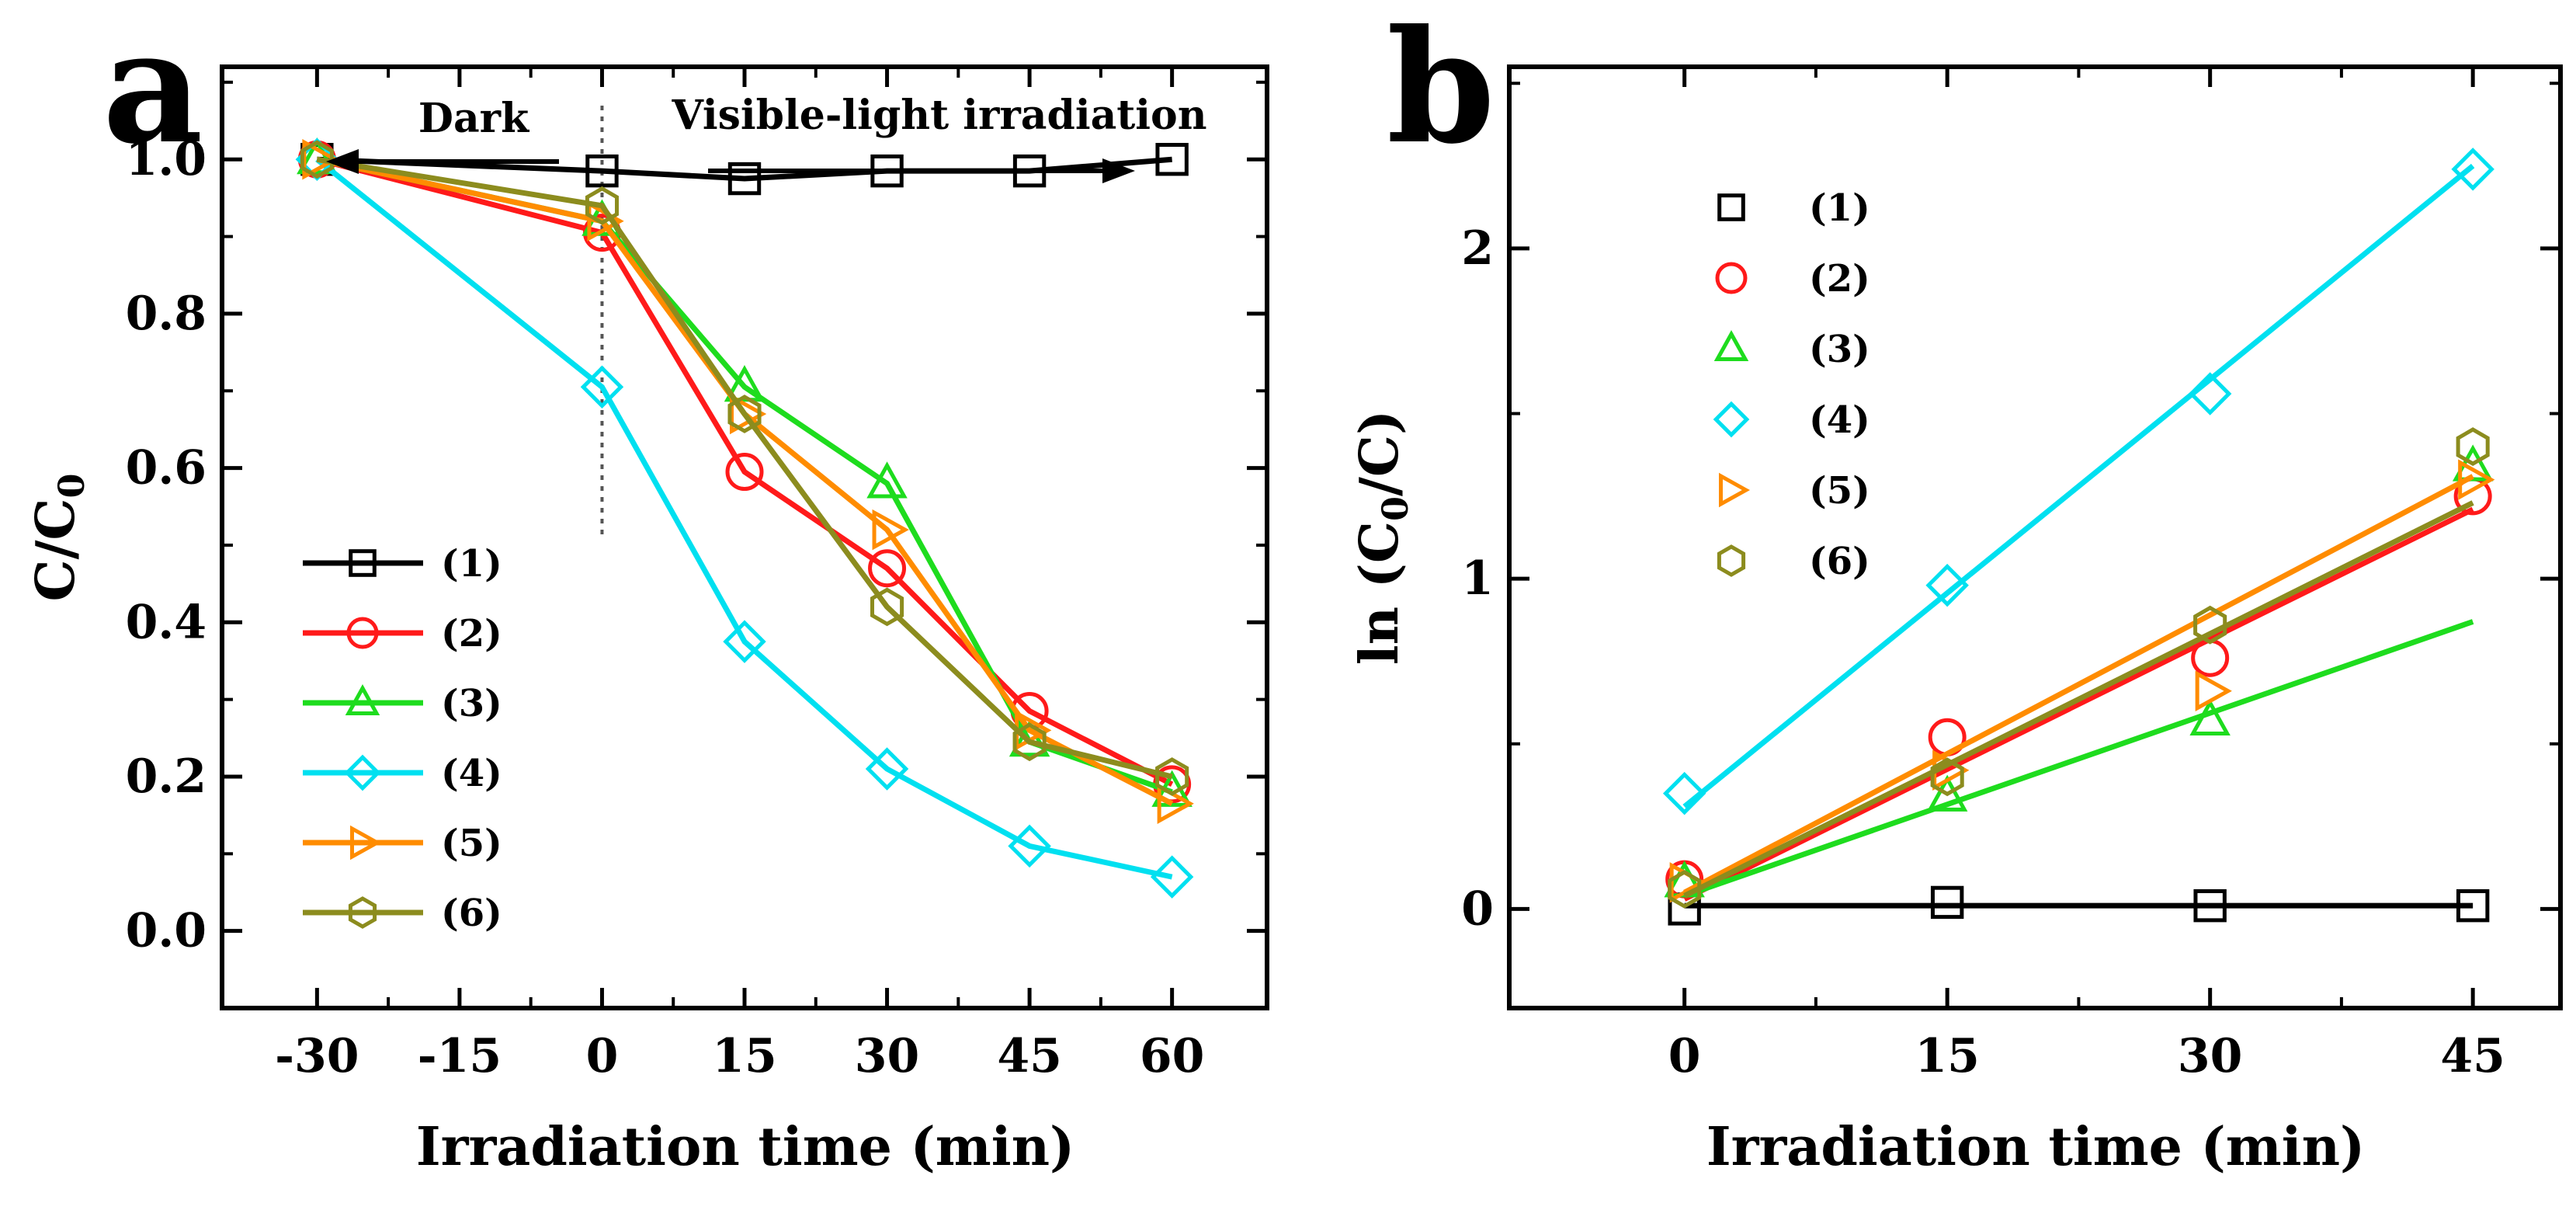 The width and height of the screenshot is (2576, 1210). Describe the element at coordinates (460, 1056) in the screenshot. I see `x-tick-label: -15` at that location.